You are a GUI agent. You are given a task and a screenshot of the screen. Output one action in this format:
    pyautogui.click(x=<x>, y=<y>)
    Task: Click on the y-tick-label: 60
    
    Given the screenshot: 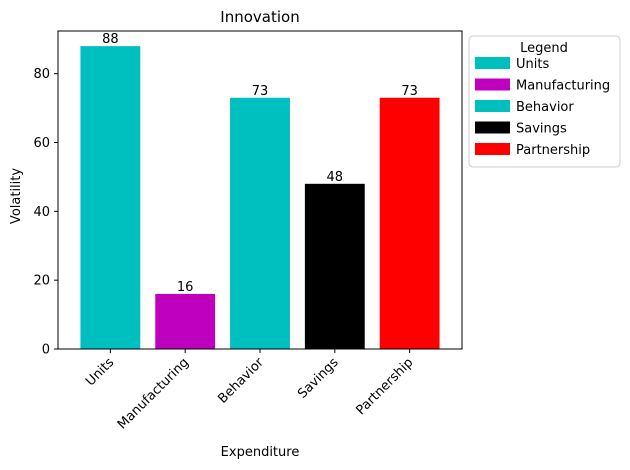 What is the action you would take?
    pyautogui.click(x=41, y=143)
    